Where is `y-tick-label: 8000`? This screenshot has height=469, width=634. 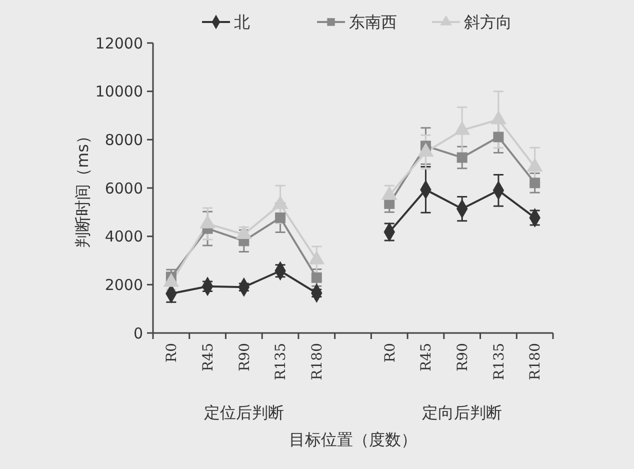 y-tick-label: 8000 is located at coordinates (123, 139).